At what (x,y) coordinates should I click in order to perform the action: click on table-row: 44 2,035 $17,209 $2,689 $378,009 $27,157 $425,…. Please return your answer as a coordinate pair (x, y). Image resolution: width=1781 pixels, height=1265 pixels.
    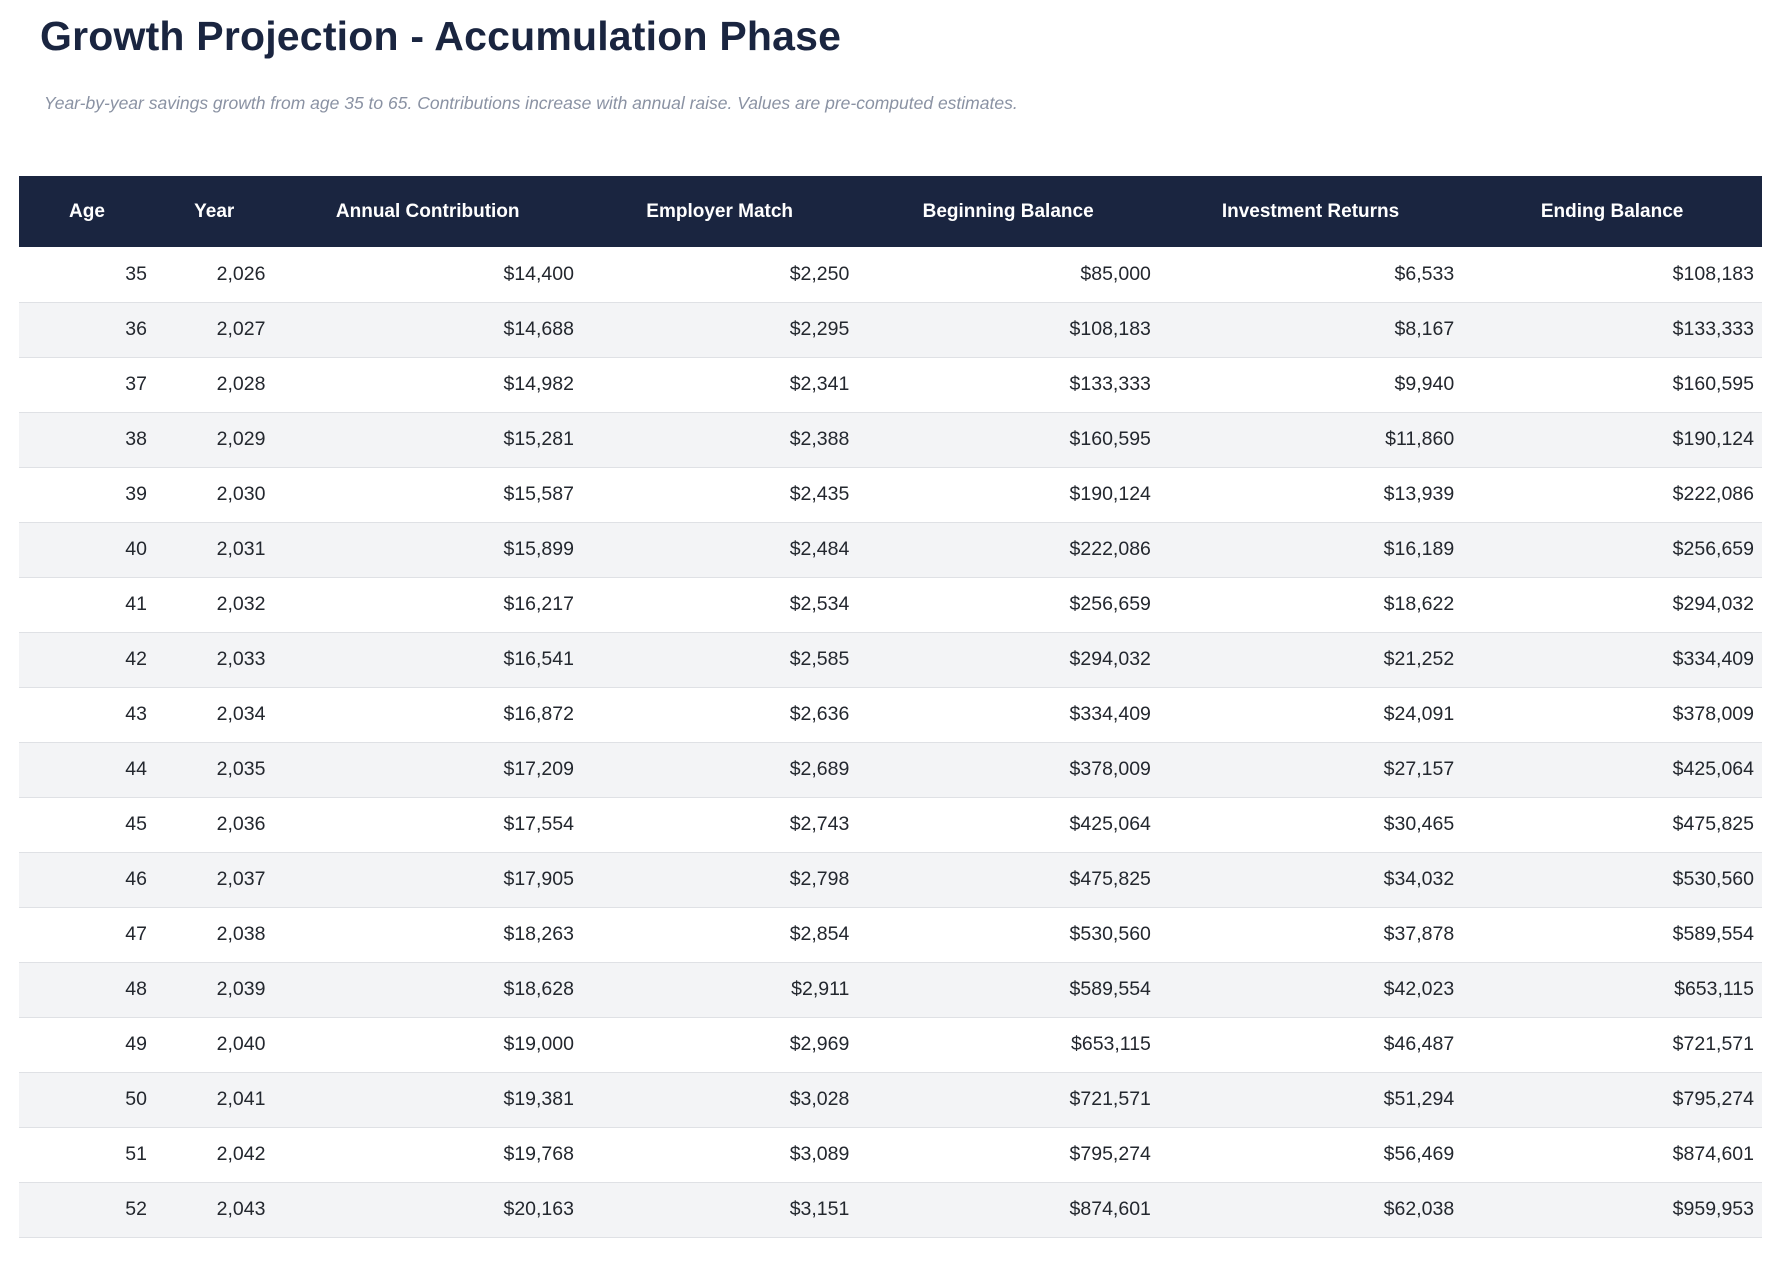
    Looking at the image, I should click on (890, 770).